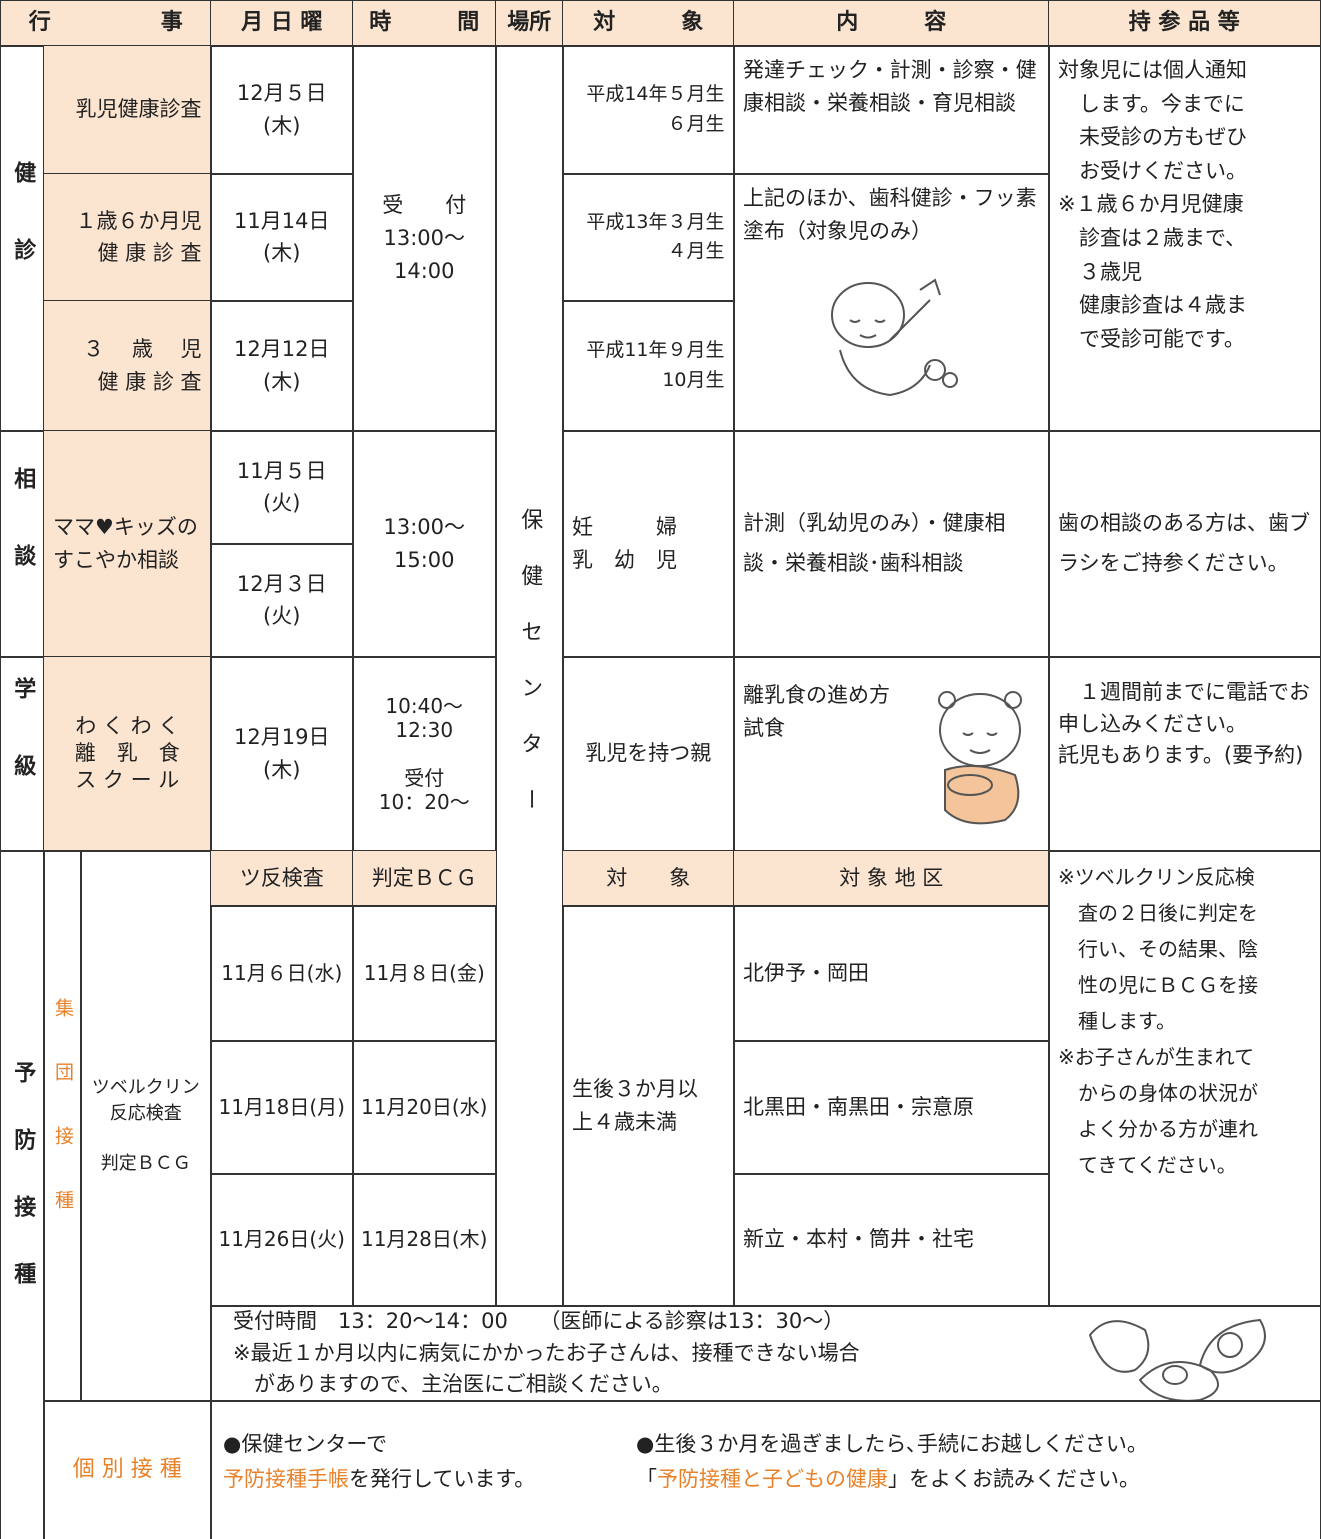 The width and height of the screenshot is (1321, 1539). I want to click on date-cell: 12月12日(木), so click(282, 366).